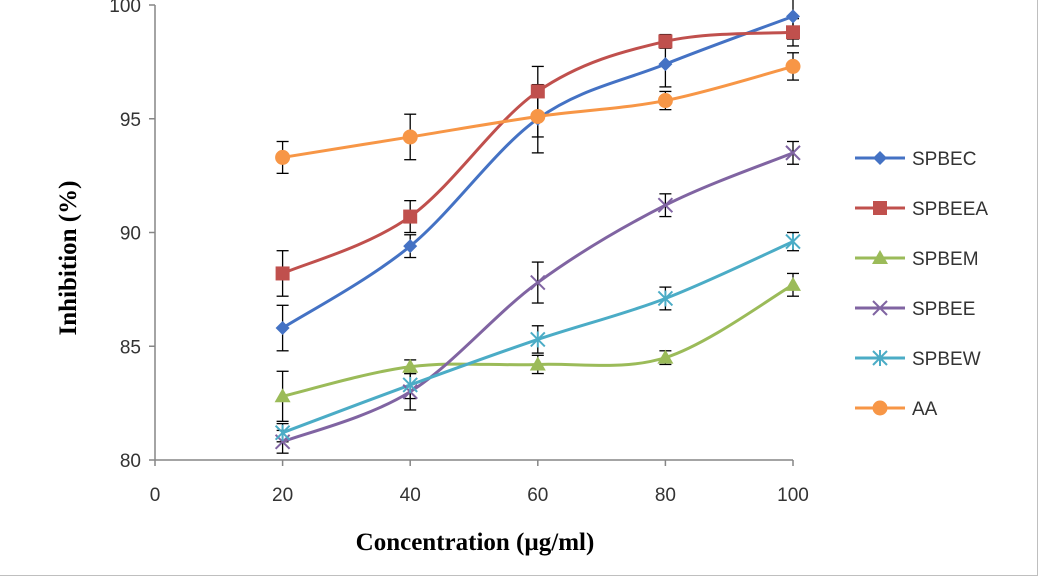 Image resolution: width=1038 pixels, height=576 pixels. What do you see at coordinates (944, 159) in the screenshot?
I see `legend-label-spbec: SPBEC` at bounding box center [944, 159].